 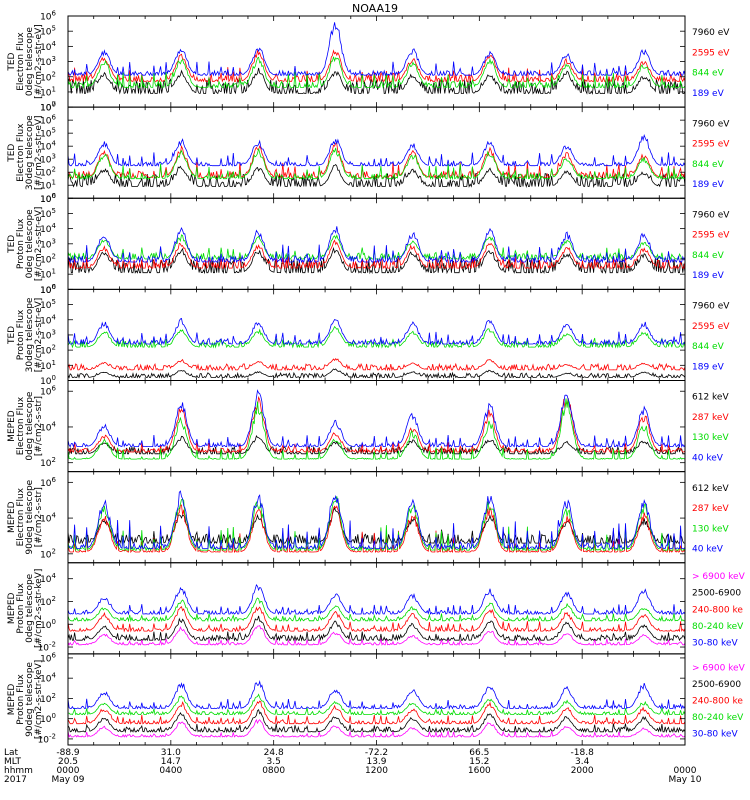 What do you see at coordinates (274, 762) in the screenshot?
I see `mlt-tick-label: 3.5` at bounding box center [274, 762].